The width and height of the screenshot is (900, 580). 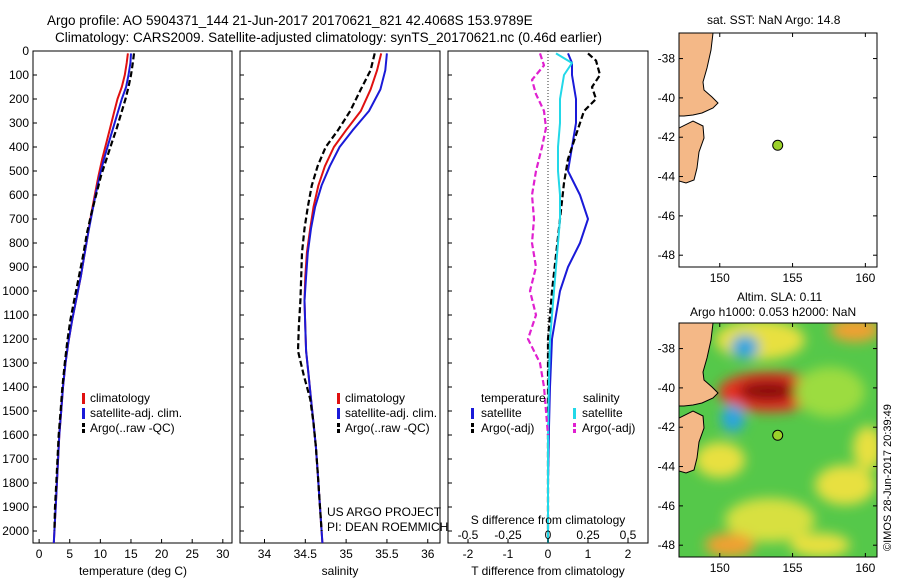 I want to click on depth-tick-label: 1700, so click(x=15, y=459).